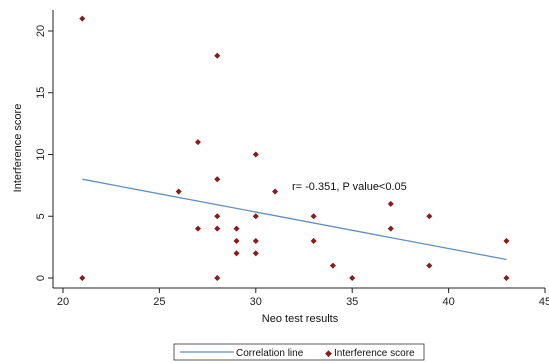  What do you see at coordinates (63, 302) in the screenshot?
I see `x-tick-label: 20` at bounding box center [63, 302].